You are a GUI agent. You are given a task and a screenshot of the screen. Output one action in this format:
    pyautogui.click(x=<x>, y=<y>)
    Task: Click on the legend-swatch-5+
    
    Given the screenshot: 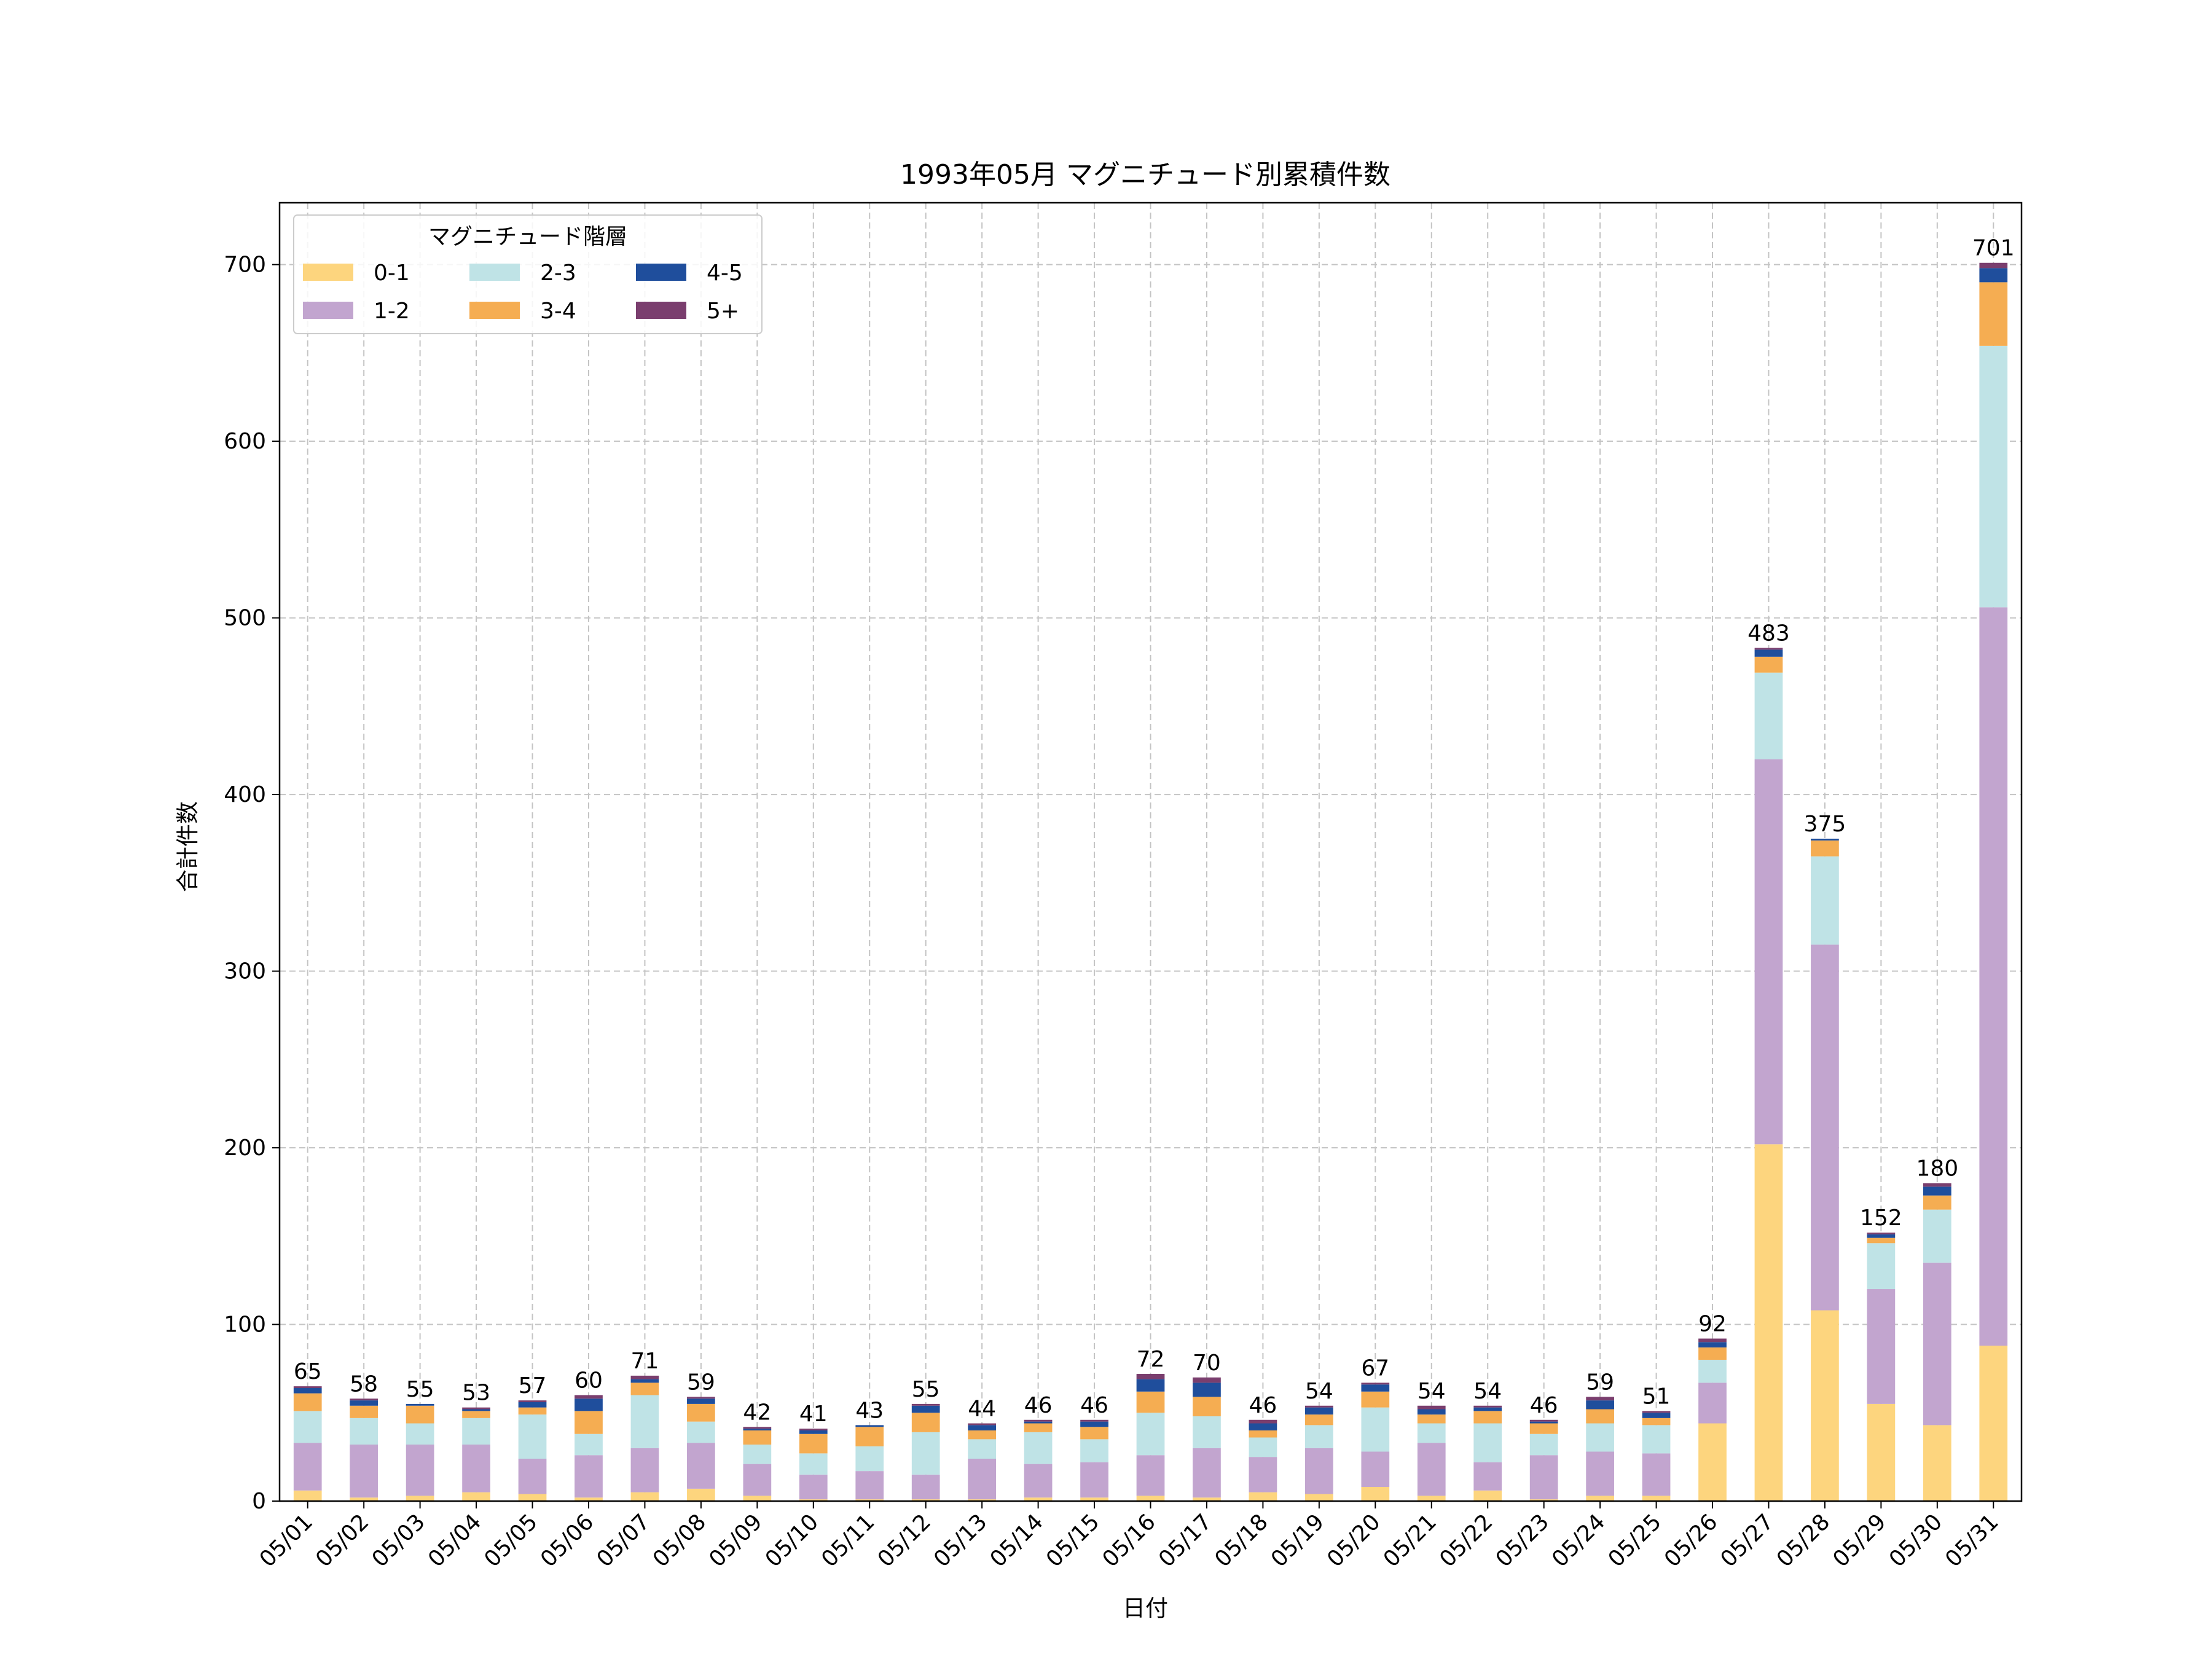 What is the action you would take?
    pyautogui.click(x=661, y=310)
    